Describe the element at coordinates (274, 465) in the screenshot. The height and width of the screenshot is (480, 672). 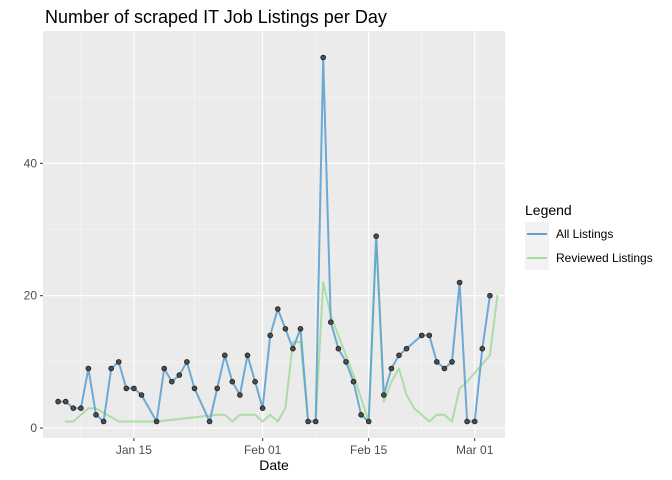
I see `x-axis-title: Date` at that location.